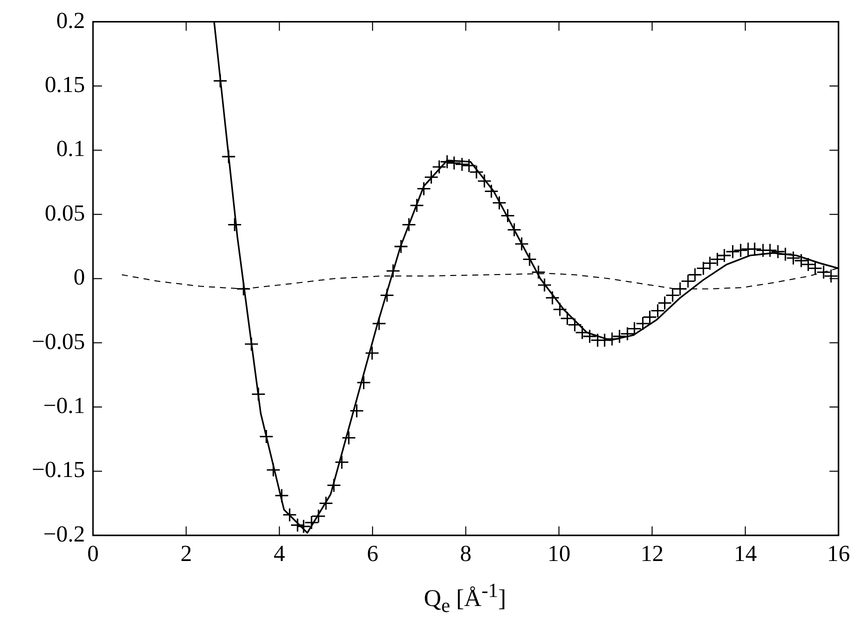  I want to click on y-tick-label: 0.2, so click(70, 20).